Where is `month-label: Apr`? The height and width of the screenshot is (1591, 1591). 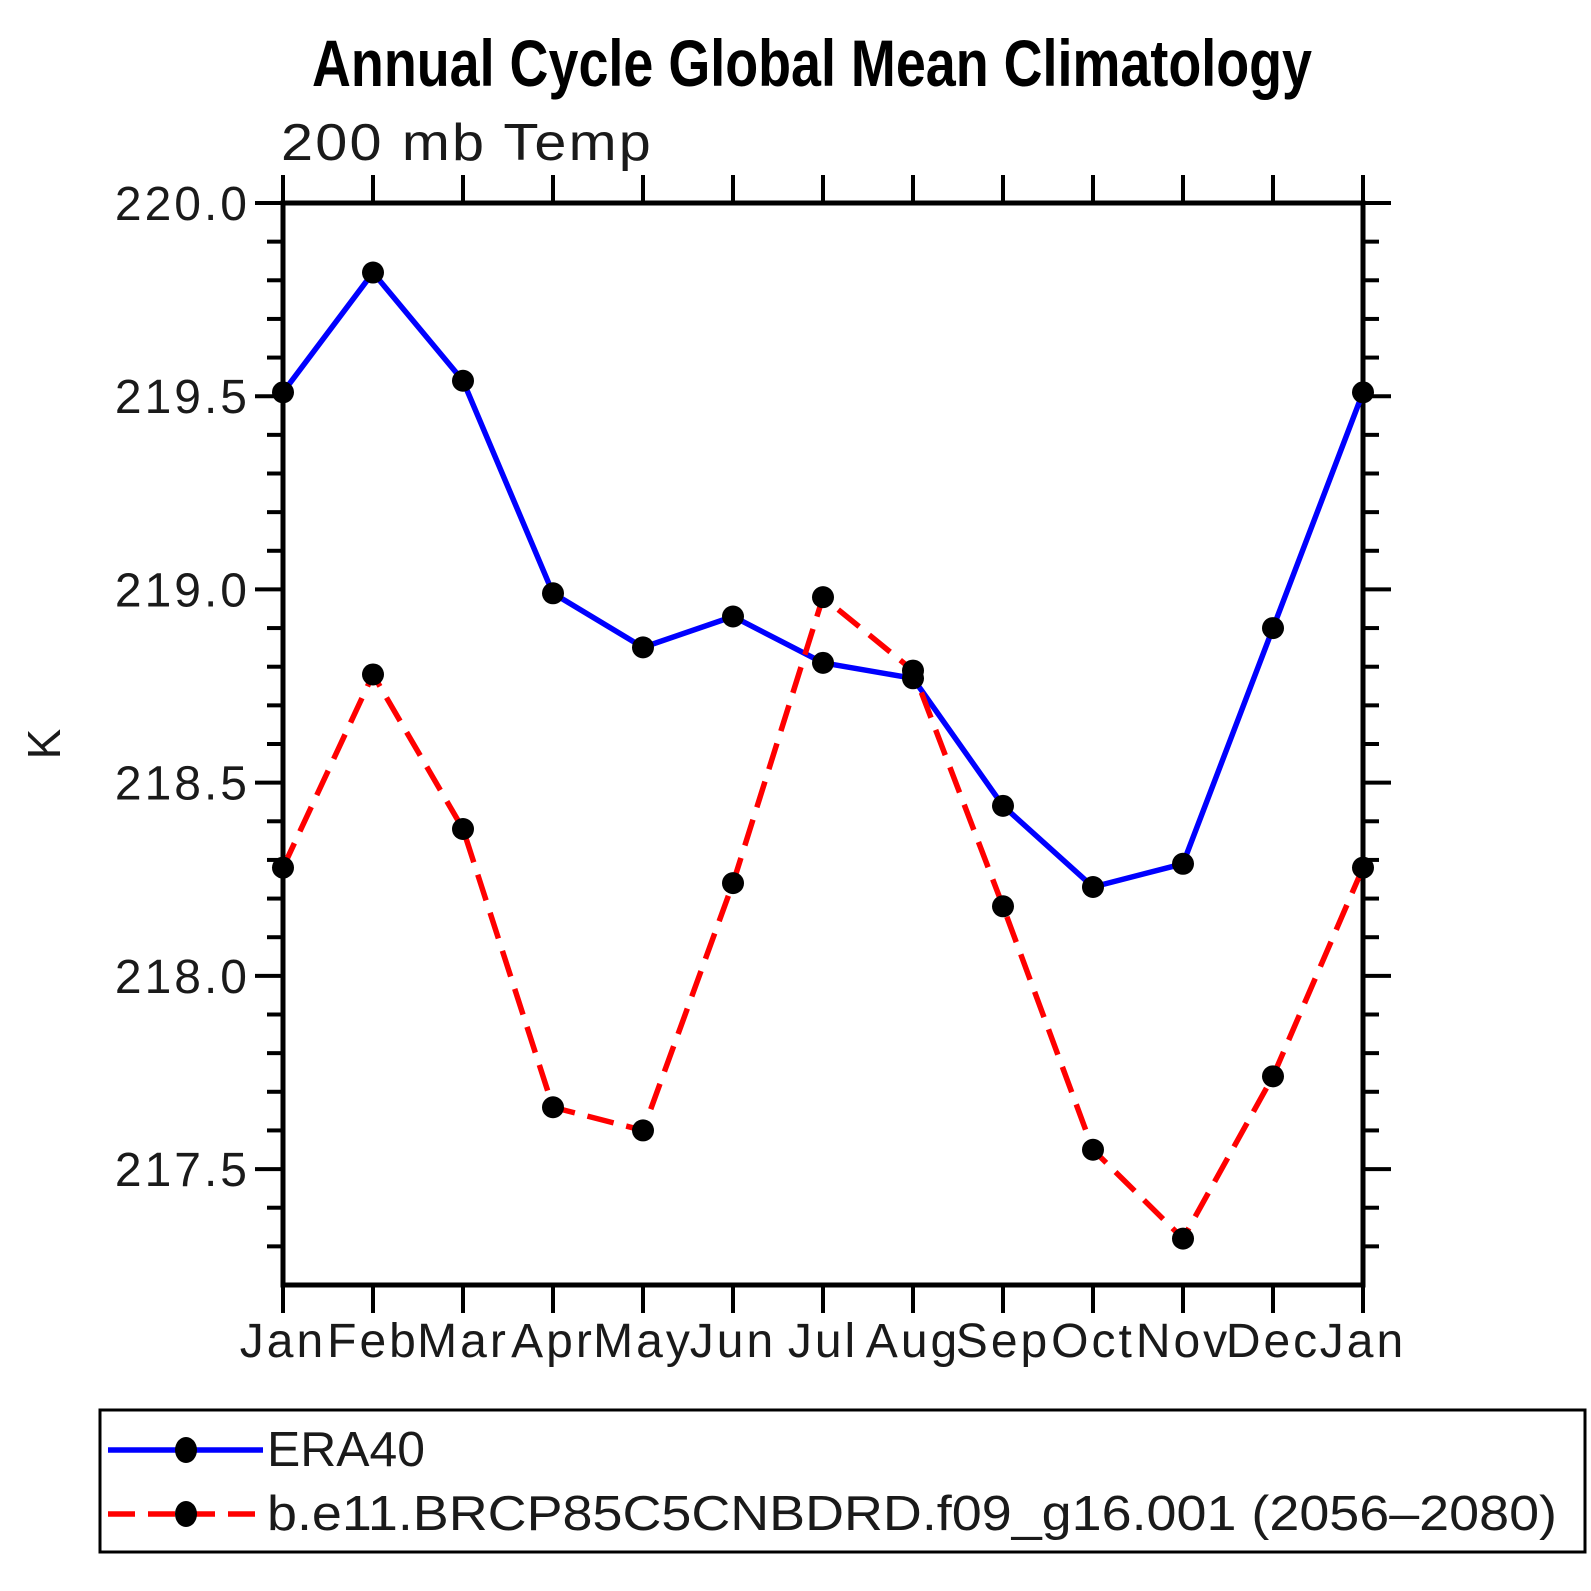
month-label: Apr is located at coordinates (553, 1341).